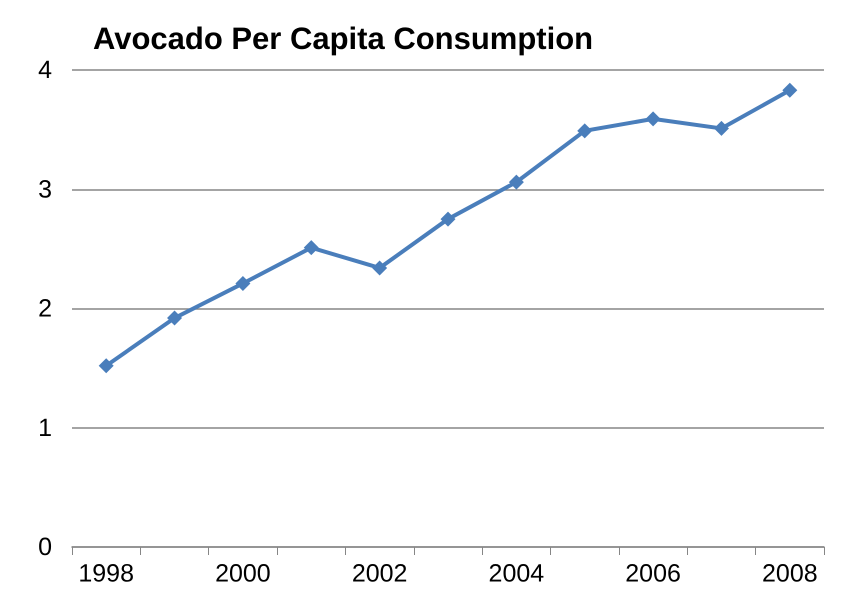 The image size is (844, 609). What do you see at coordinates (380, 574) in the screenshot?
I see `x-tick-label: 2002` at bounding box center [380, 574].